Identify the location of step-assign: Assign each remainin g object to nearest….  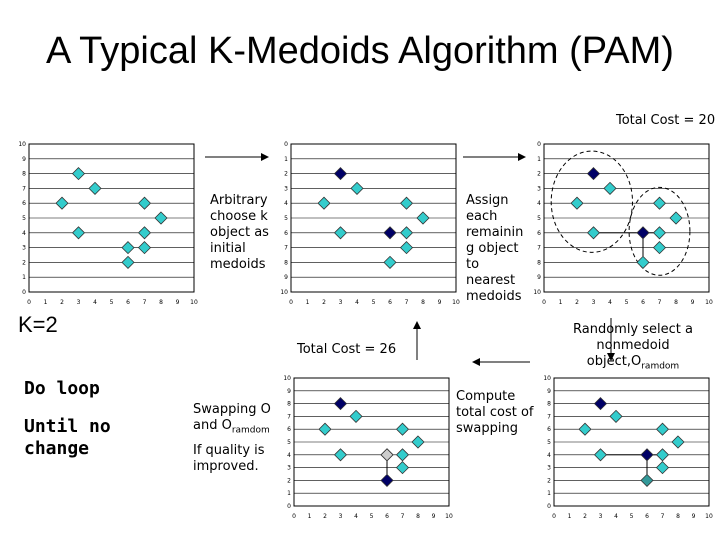
(495, 248).